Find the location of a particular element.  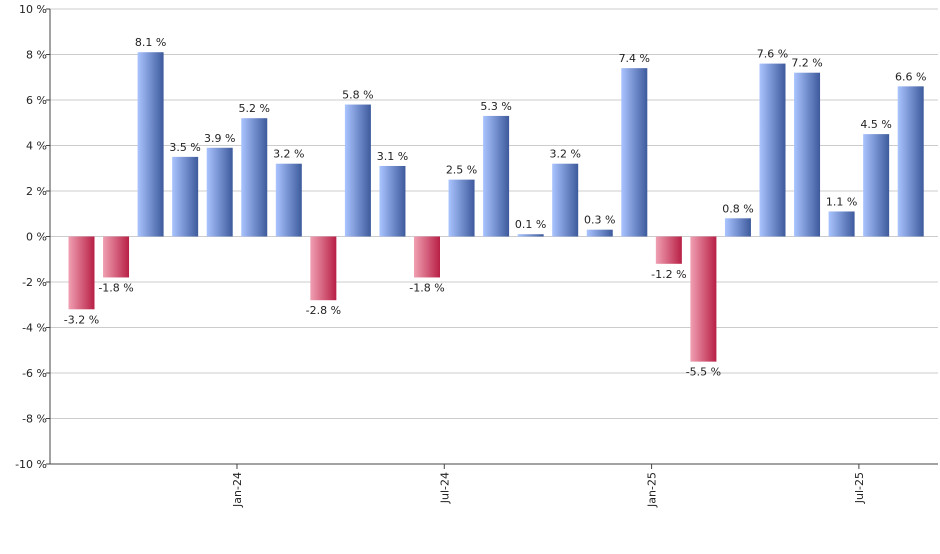

y-tick-label: 6 % is located at coordinates (36, 100).